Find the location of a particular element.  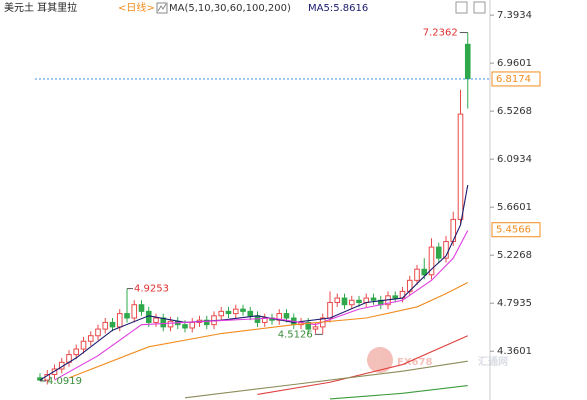

watermark-text: 汇通网 is located at coordinates (493, 361).